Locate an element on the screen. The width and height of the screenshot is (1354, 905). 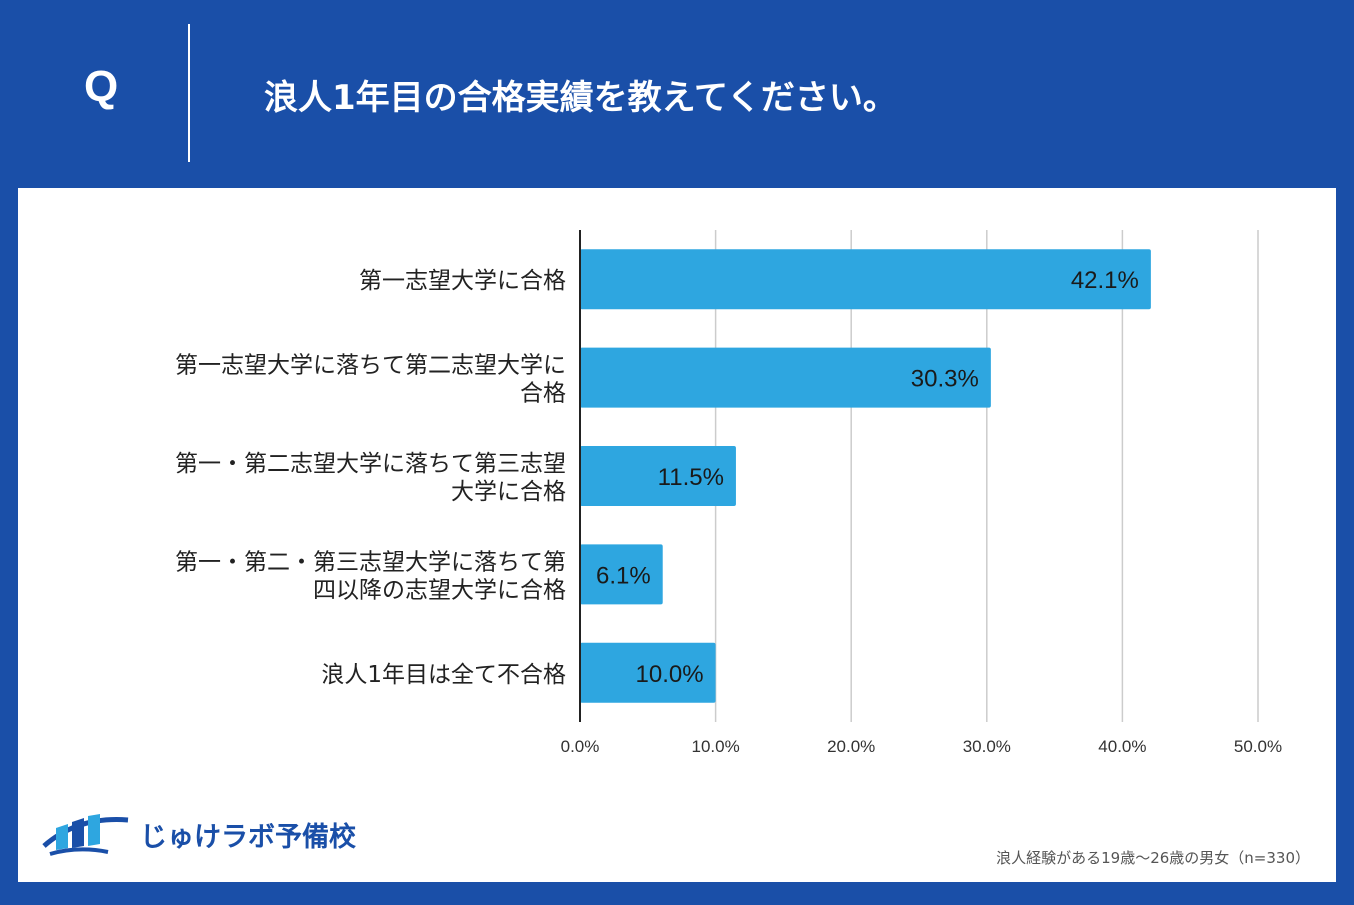
page-title: 浪人1年目の合格実績を教えてください。 is located at coordinates (580, 98).